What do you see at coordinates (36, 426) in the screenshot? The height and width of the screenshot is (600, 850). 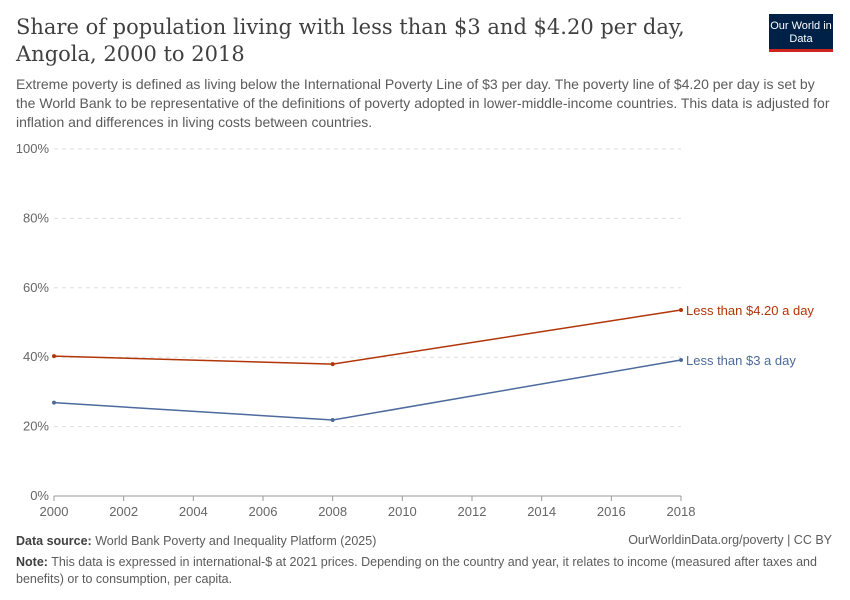 I see `y-tick-label: 20%` at bounding box center [36, 426].